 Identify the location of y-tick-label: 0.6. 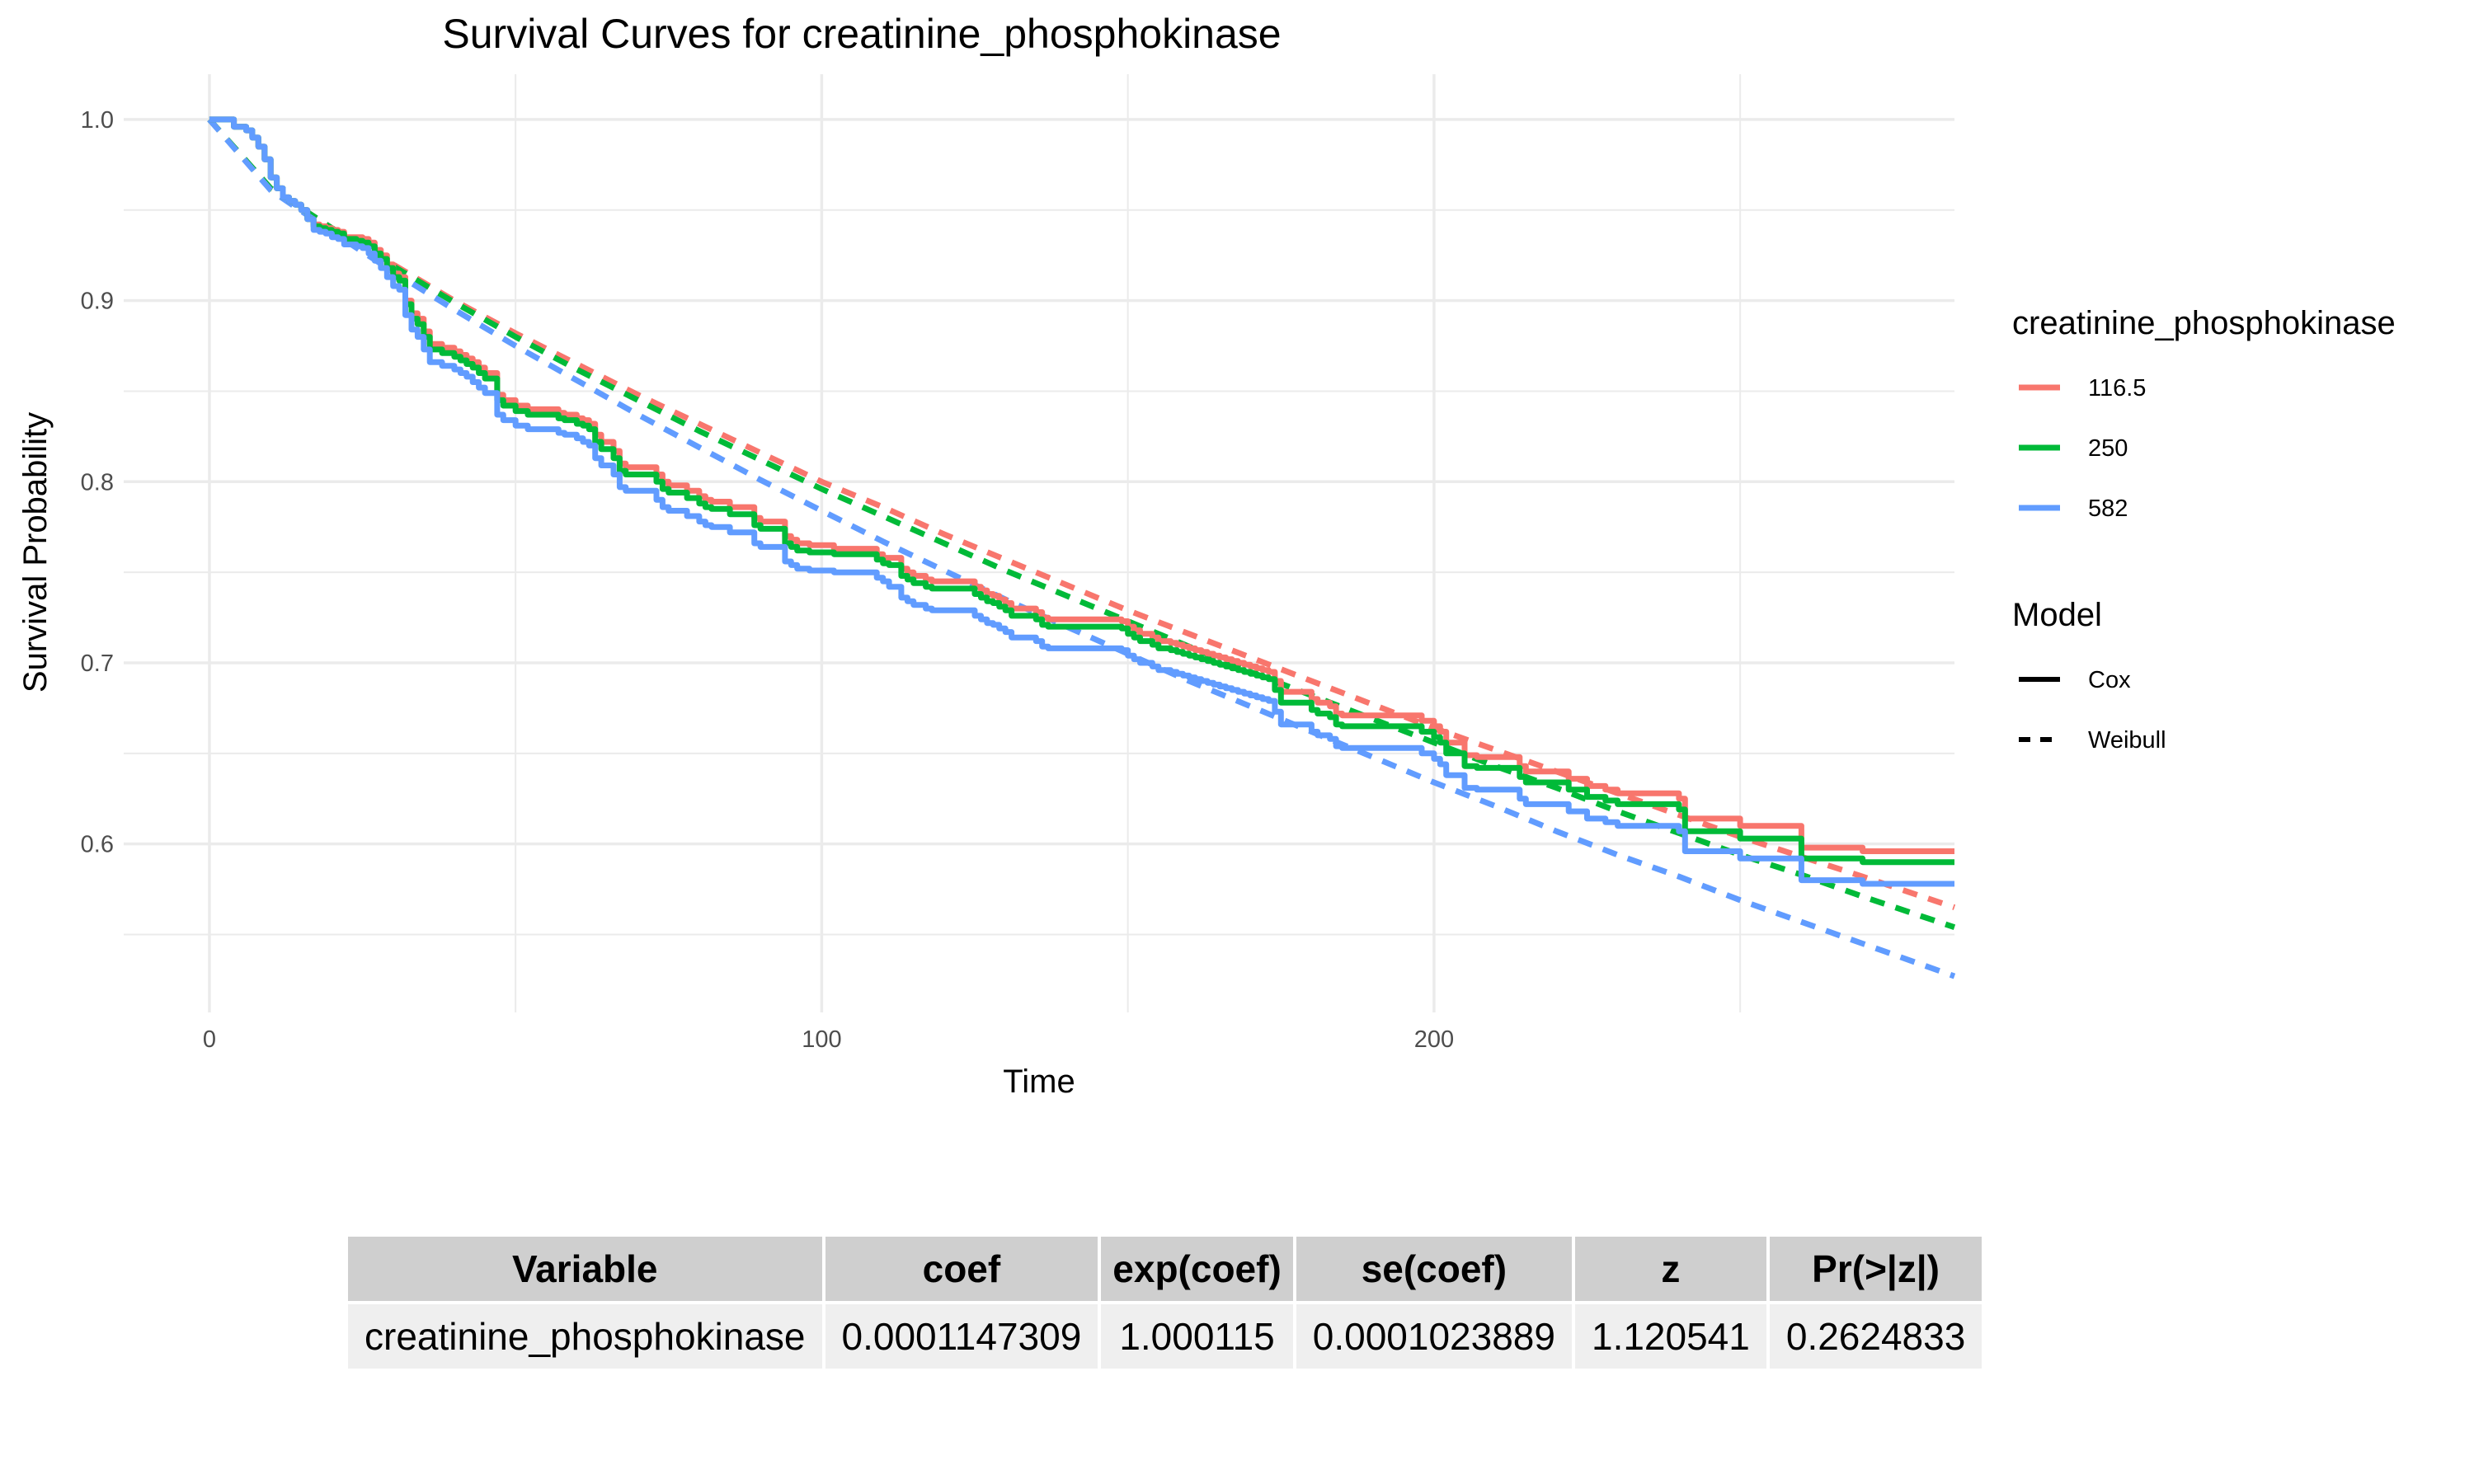
(97, 845).